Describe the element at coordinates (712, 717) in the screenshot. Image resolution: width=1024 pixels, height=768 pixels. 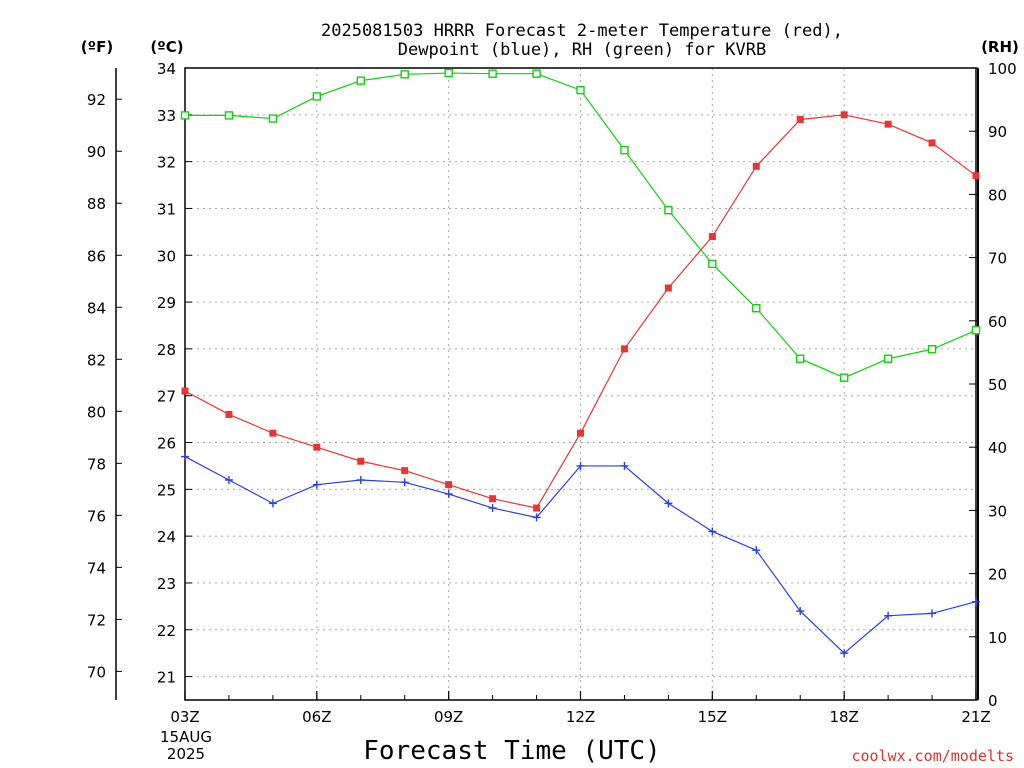
I see `x-tick-label: 15Z` at that location.